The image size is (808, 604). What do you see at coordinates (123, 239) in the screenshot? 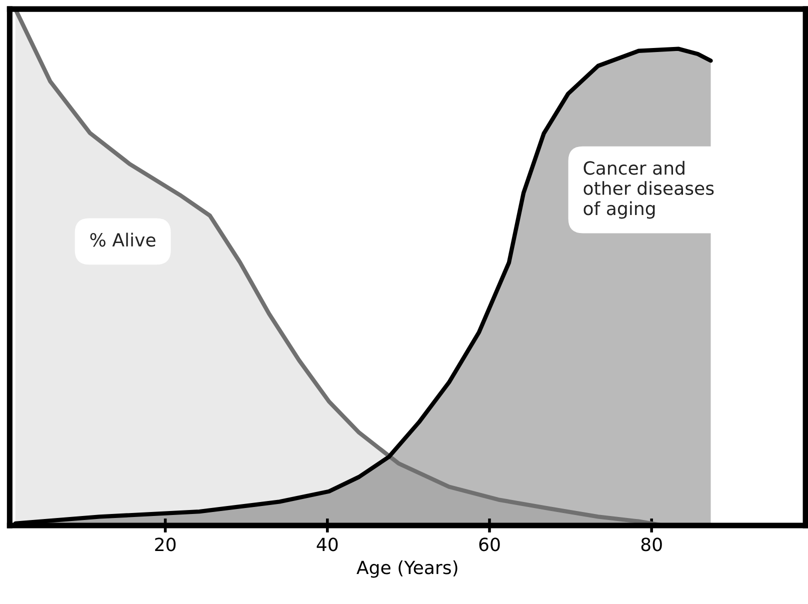
I see `series-label: % Alive` at bounding box center [123, 239].